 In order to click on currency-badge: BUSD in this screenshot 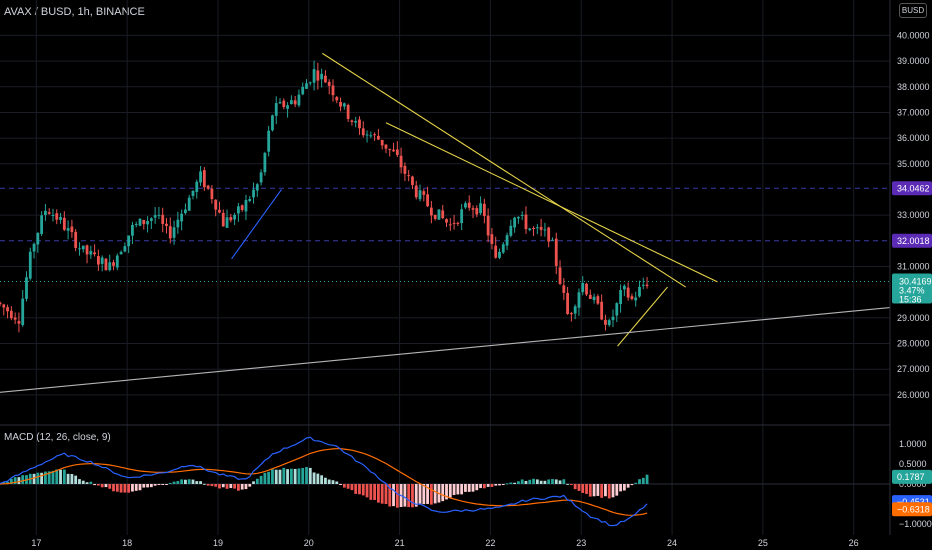, I will do `click(913, 10)`.